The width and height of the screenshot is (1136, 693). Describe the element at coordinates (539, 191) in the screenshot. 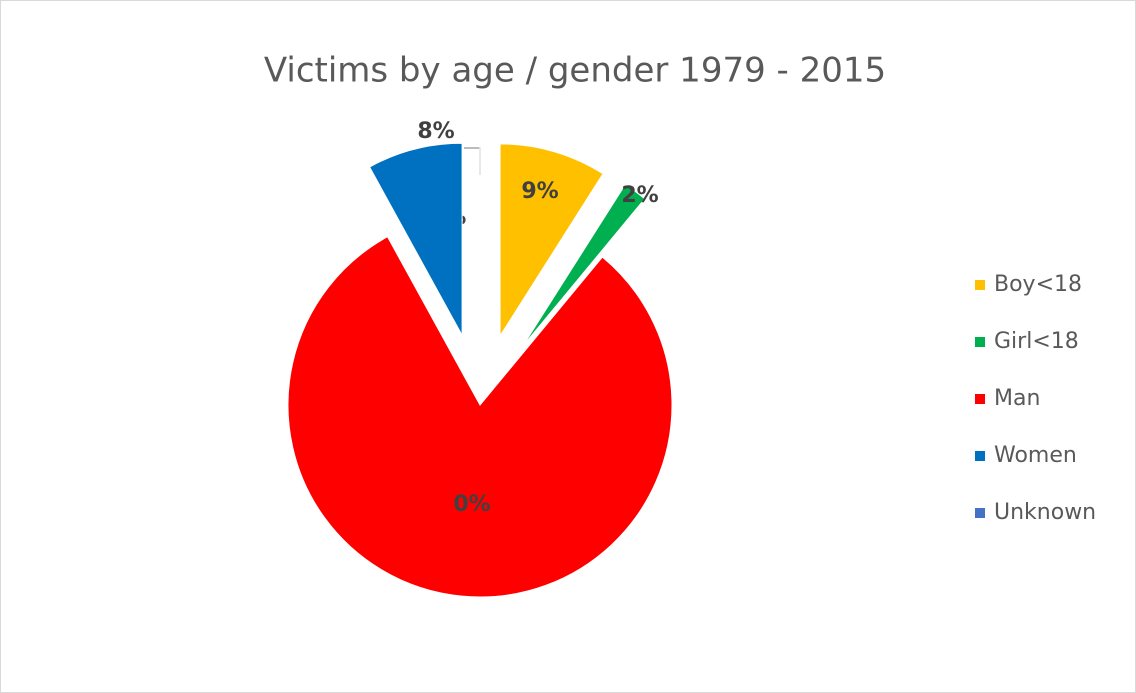

I see `value-label: 9%` at that location.